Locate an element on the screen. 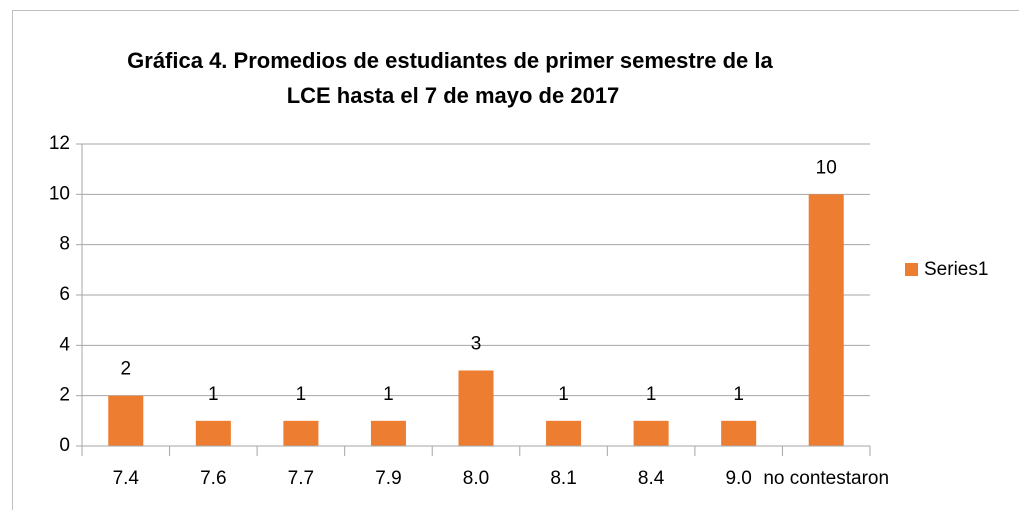 The width and height of the screenshot is (1019, 510). x-tick-label: no contestaron is located at coordinates (826, 478).